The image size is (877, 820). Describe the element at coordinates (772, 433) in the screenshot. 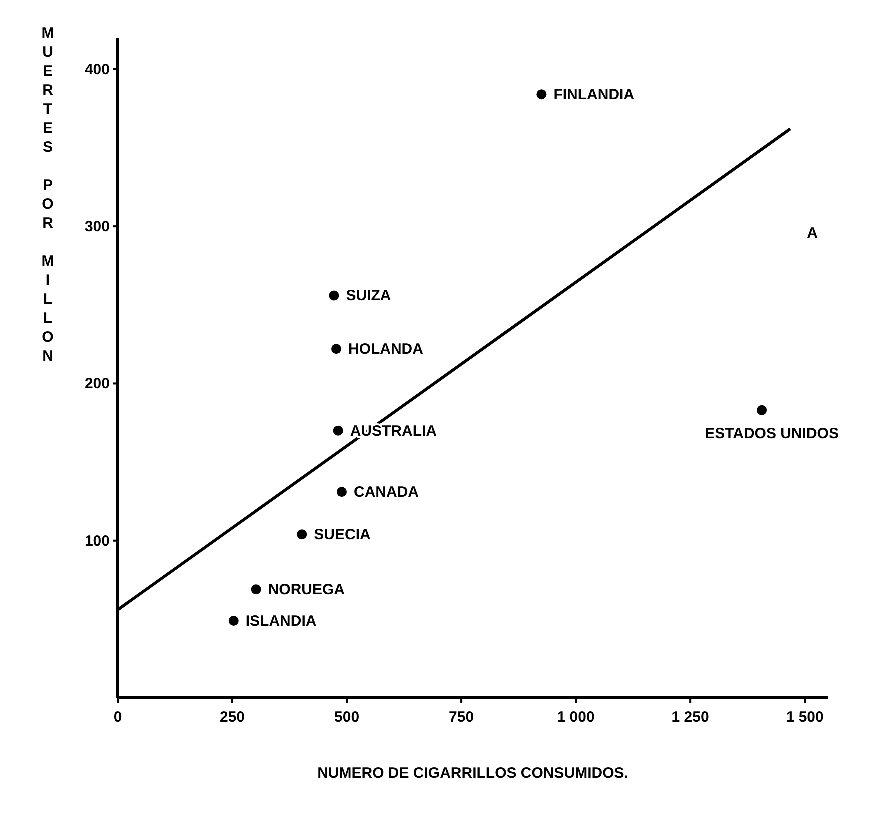

I see `annotation: ESTADOS UNIDOS` at that location.